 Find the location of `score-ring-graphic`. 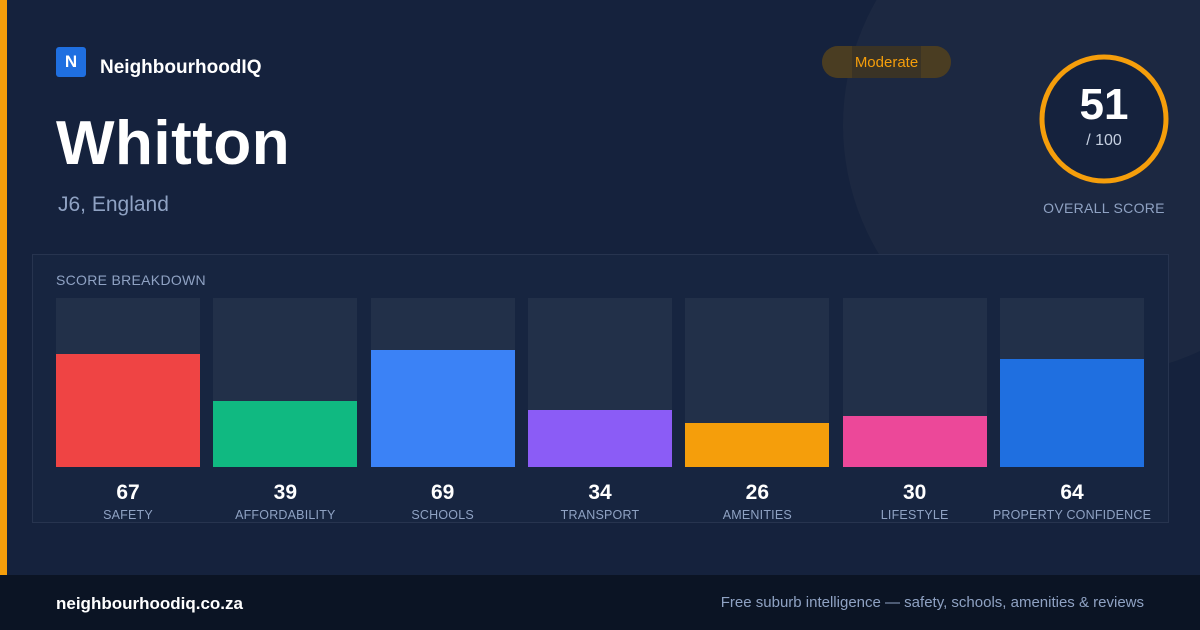

score-ring-graphic is located at coordinates (1104, 119).